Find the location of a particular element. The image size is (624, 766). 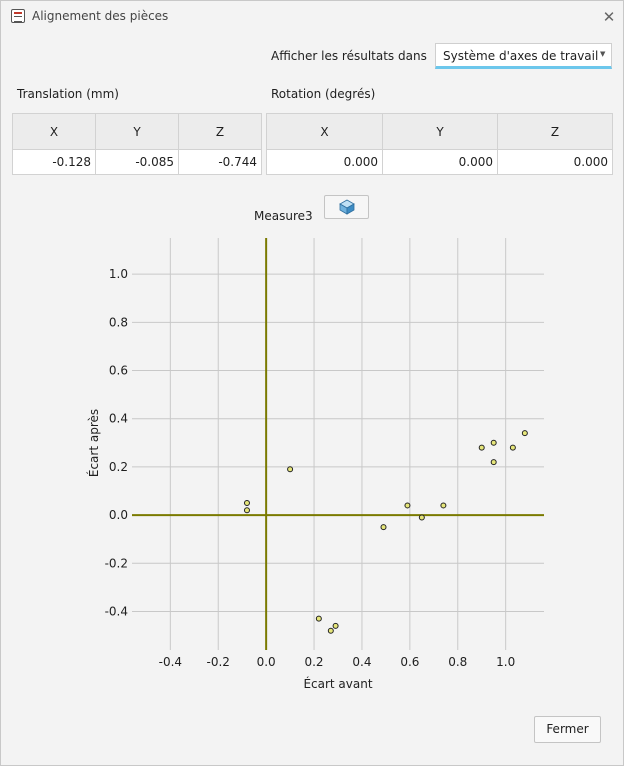

y-tick-label: 0.0 is located at coordinates (118, 515).